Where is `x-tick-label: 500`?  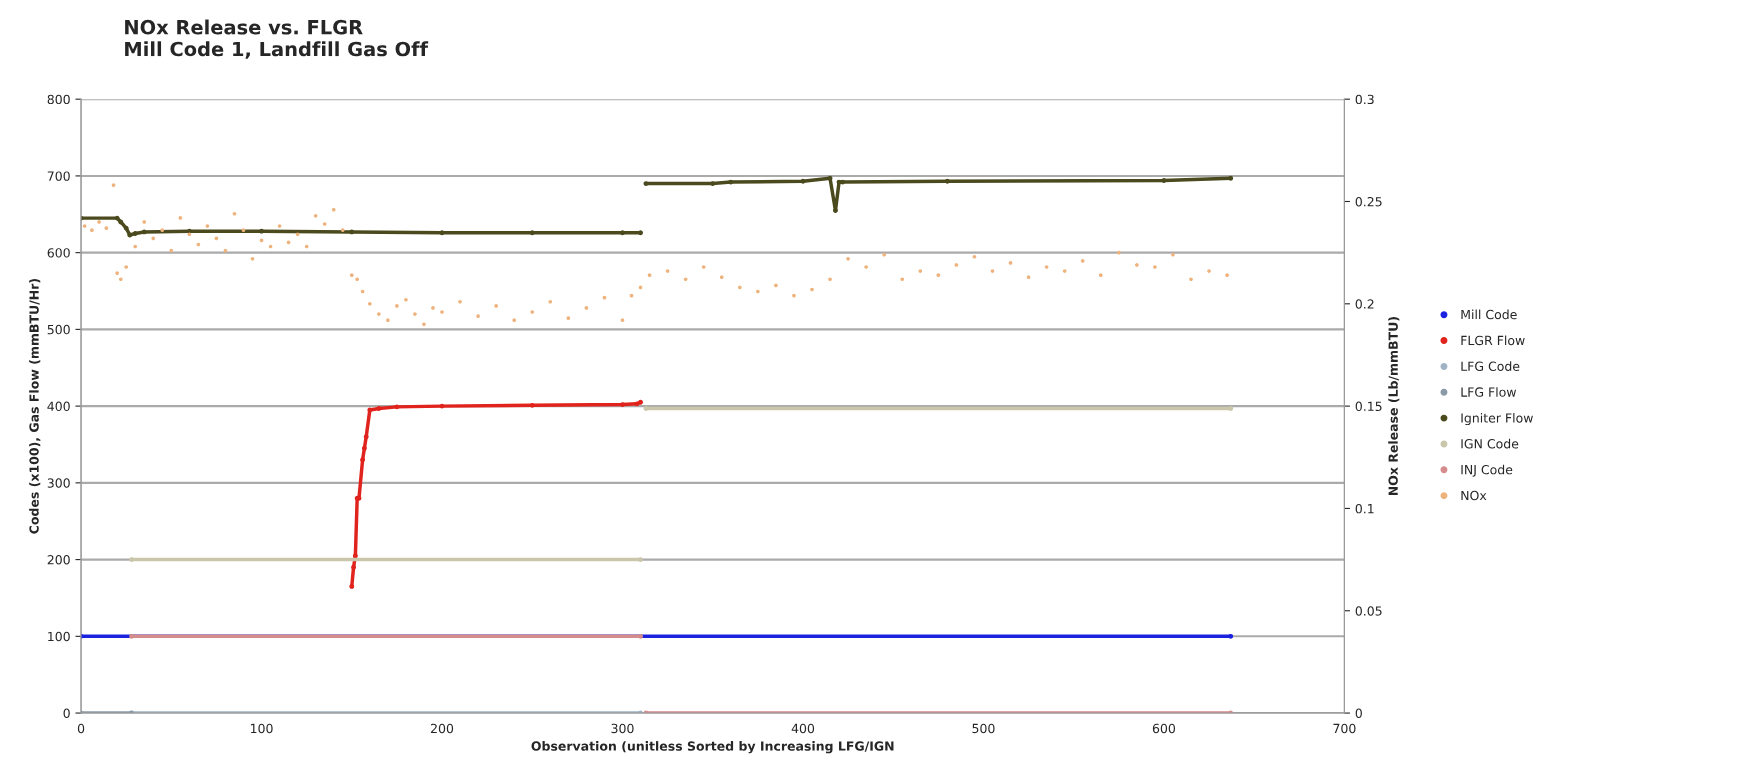
x-tick-label: 500 is located at coordinates (983, 728).